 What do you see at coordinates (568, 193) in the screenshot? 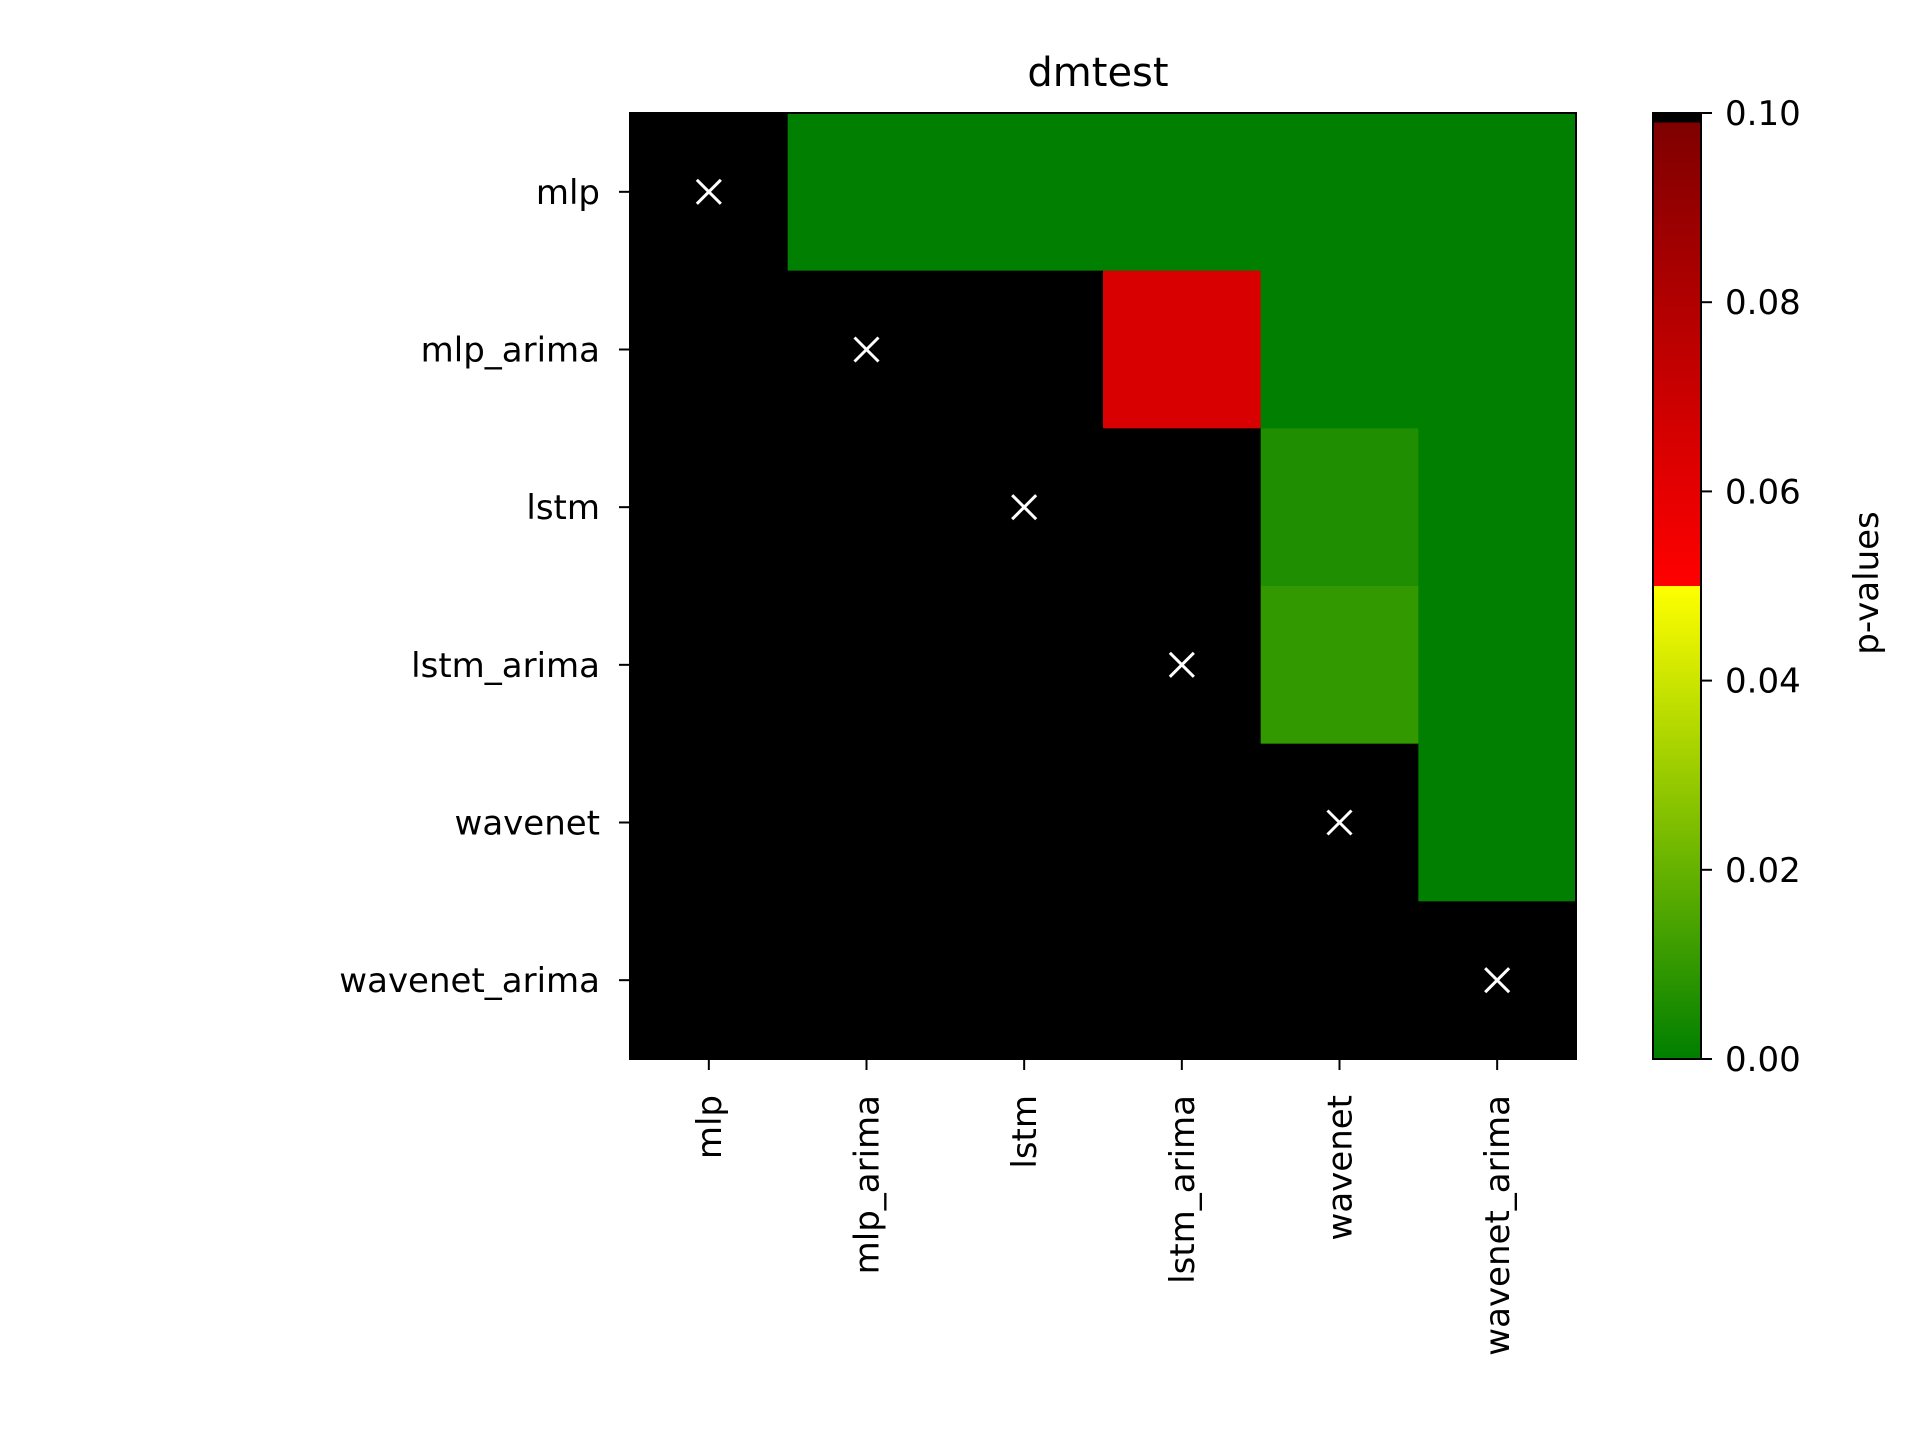
I see `y-tick-label: mlp` at bounding box center [568, 193].